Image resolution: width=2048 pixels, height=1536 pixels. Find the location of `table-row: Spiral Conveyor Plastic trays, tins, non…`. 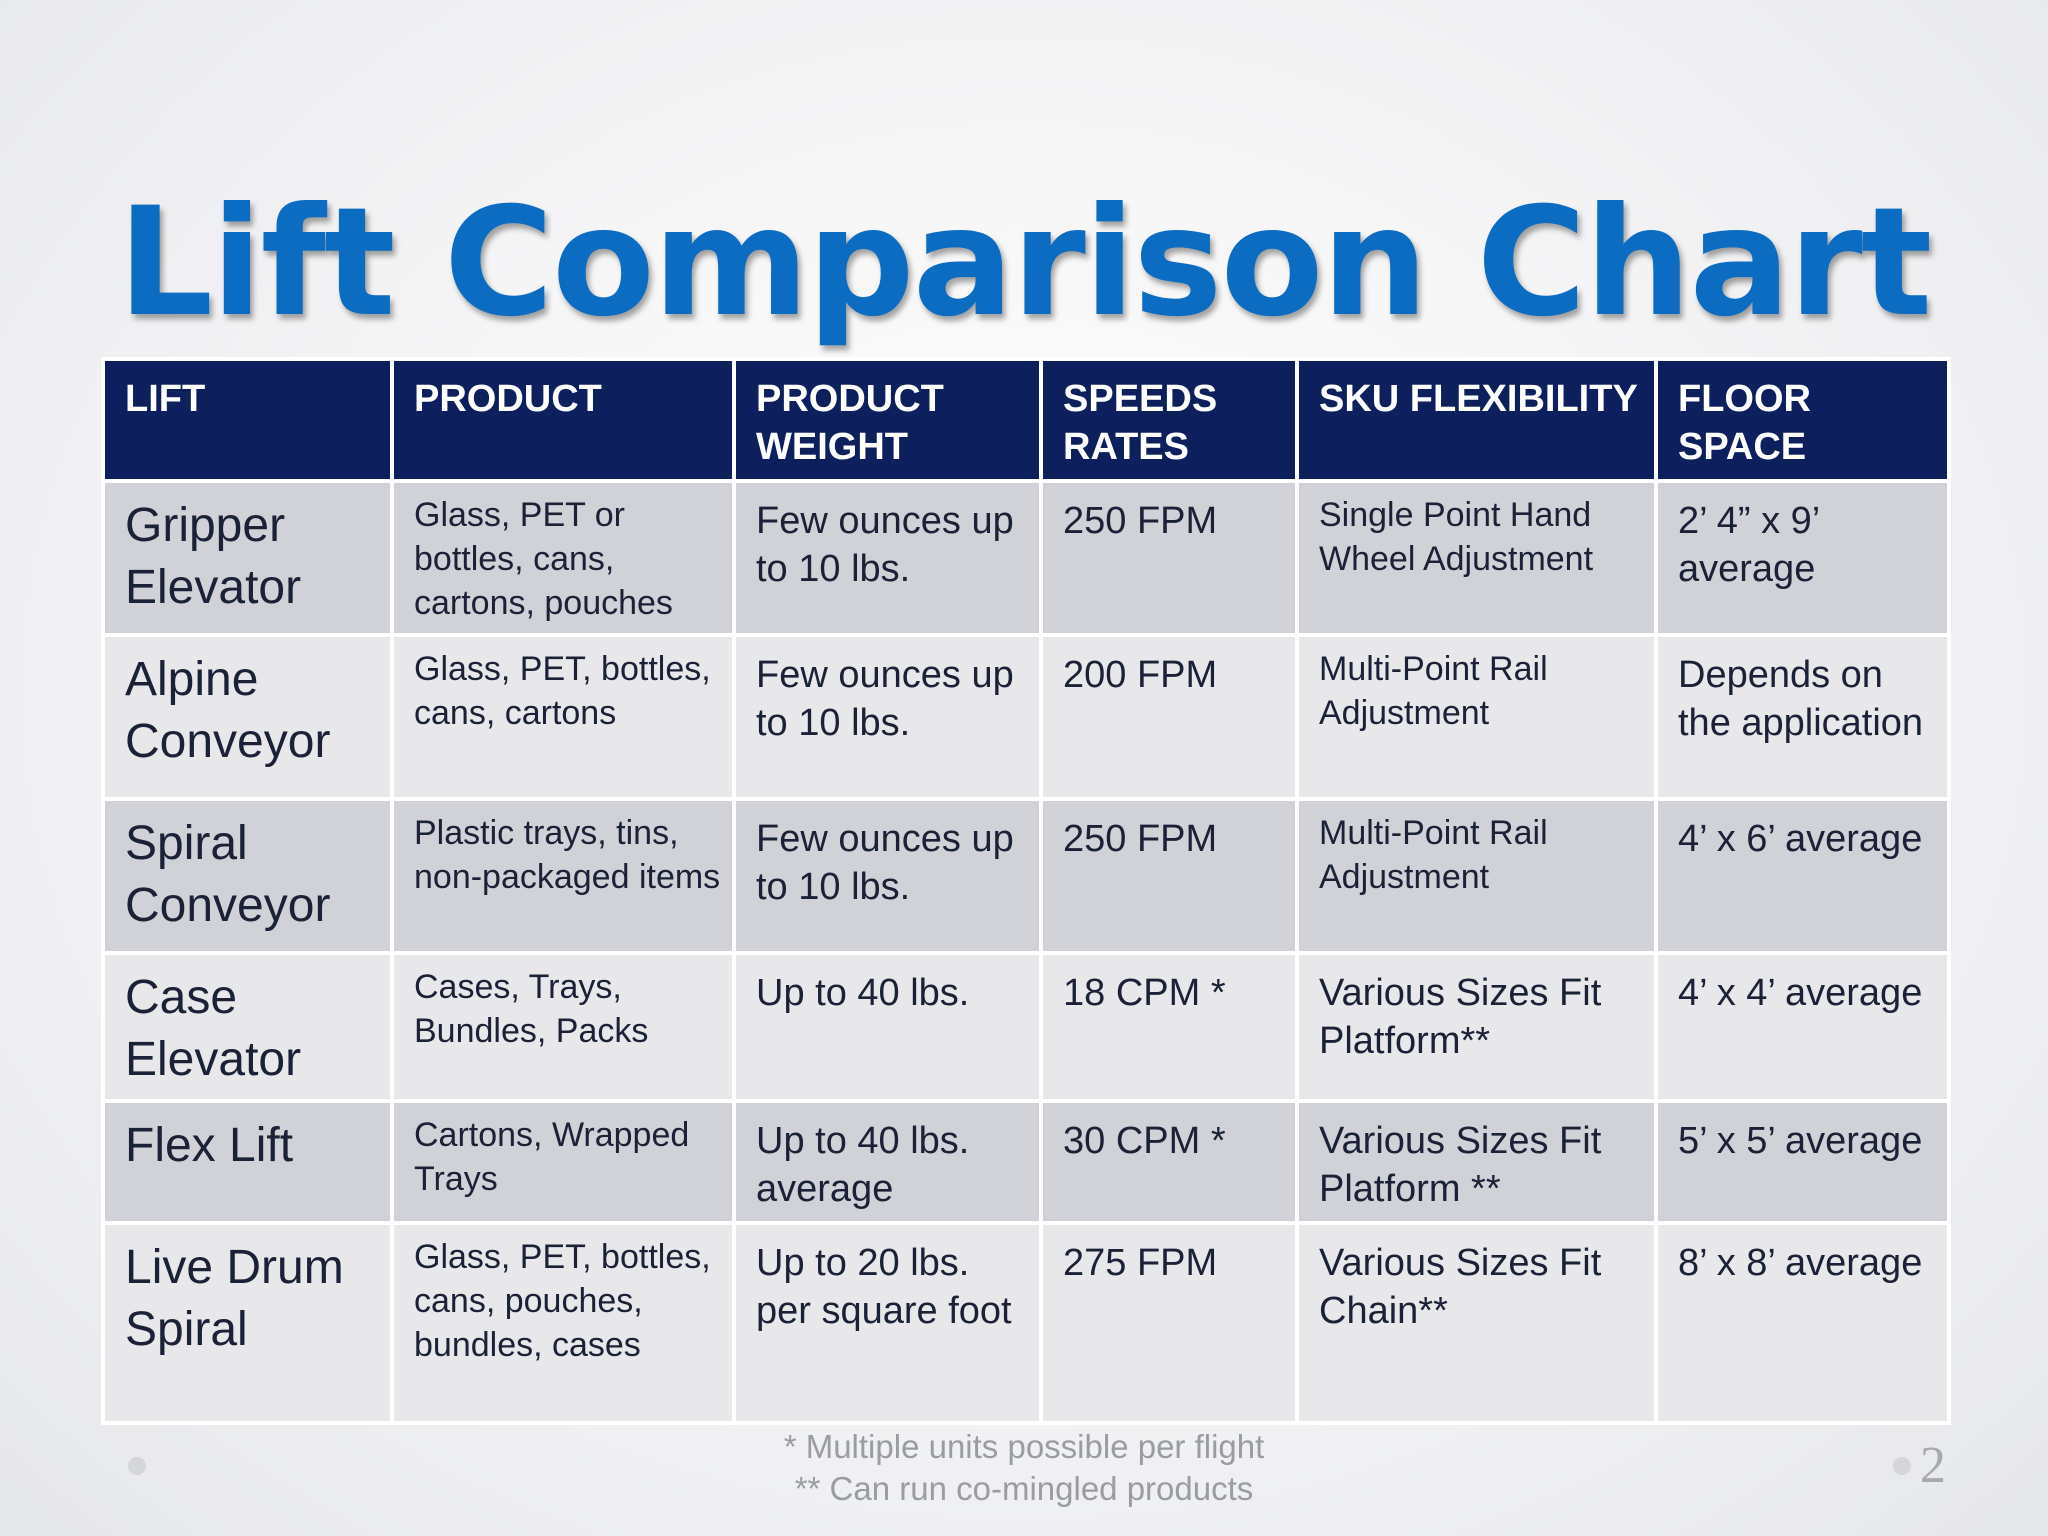

table-row: Spiral Conveyor Plastic trays, tins, non… is located at coordinates (1026, 876).